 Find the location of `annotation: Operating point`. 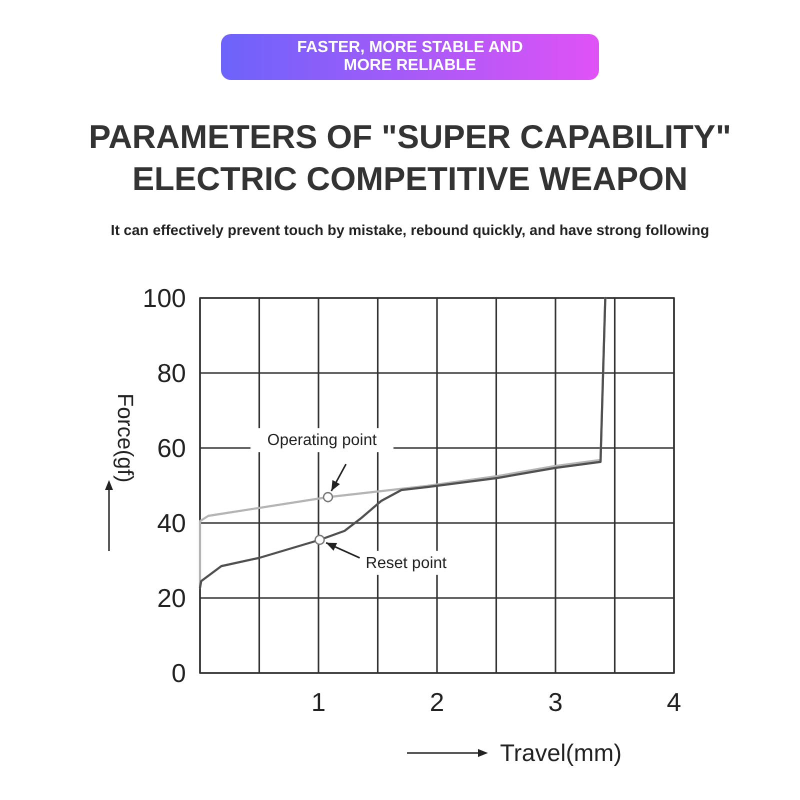

annotation: Operating point is located at coordinates (322, 441).